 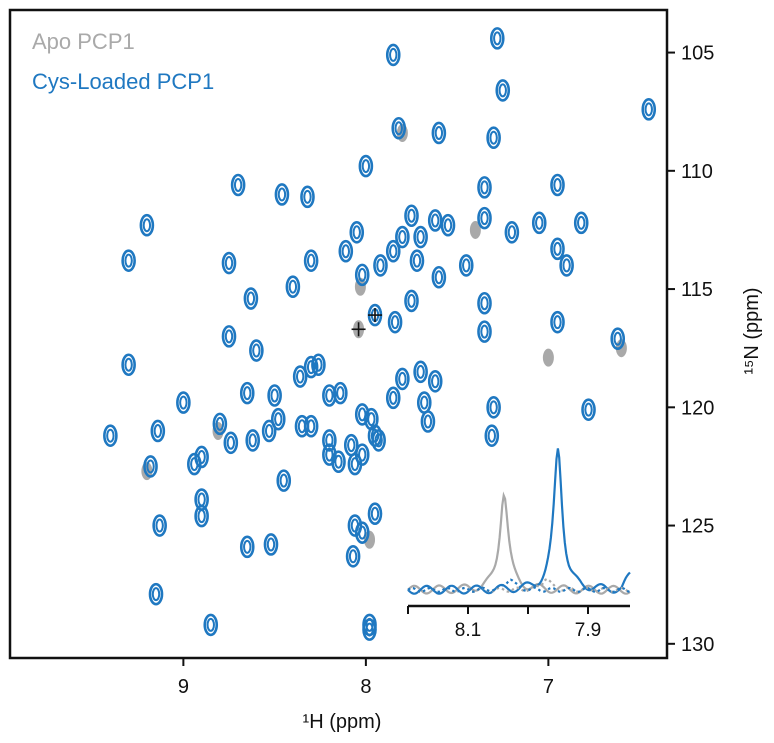 What do you see at coordinates (519, 521) in the screenshot?
I see `inset-solid-trace` at bounding box center [519, 521].